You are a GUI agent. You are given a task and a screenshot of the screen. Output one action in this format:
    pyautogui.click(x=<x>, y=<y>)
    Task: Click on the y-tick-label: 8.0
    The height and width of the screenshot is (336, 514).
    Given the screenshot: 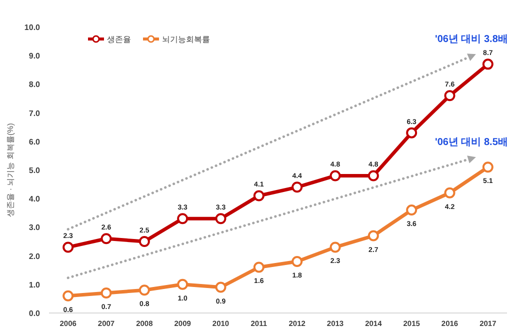 What is the action you would take?
    pyautogui.click(x=34, y=85)
    